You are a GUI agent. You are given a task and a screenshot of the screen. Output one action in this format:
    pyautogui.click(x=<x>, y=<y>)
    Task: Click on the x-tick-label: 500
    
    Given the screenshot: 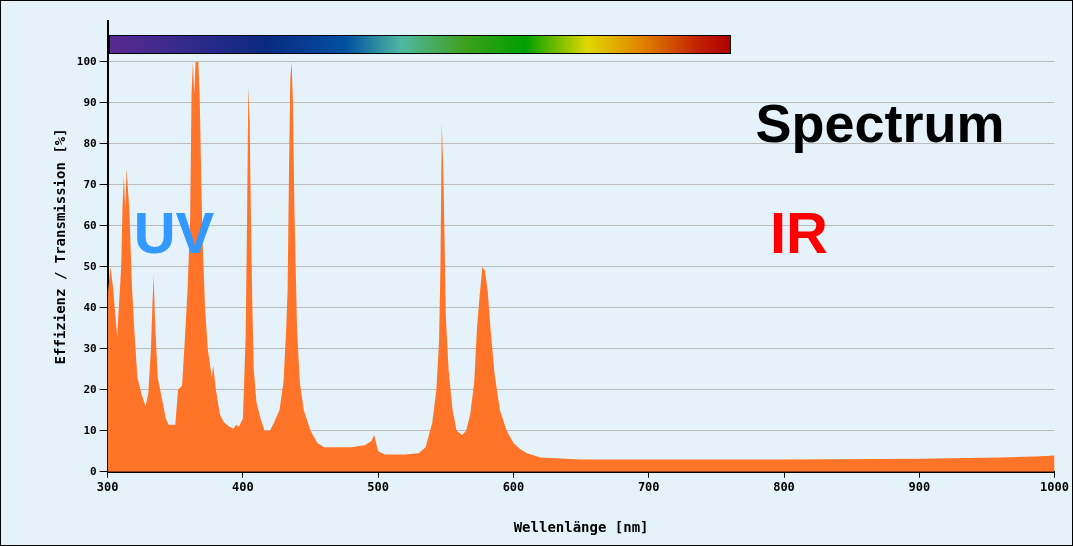 What is the action you would take?
    pyautogui.click(x=378, y=487)
    